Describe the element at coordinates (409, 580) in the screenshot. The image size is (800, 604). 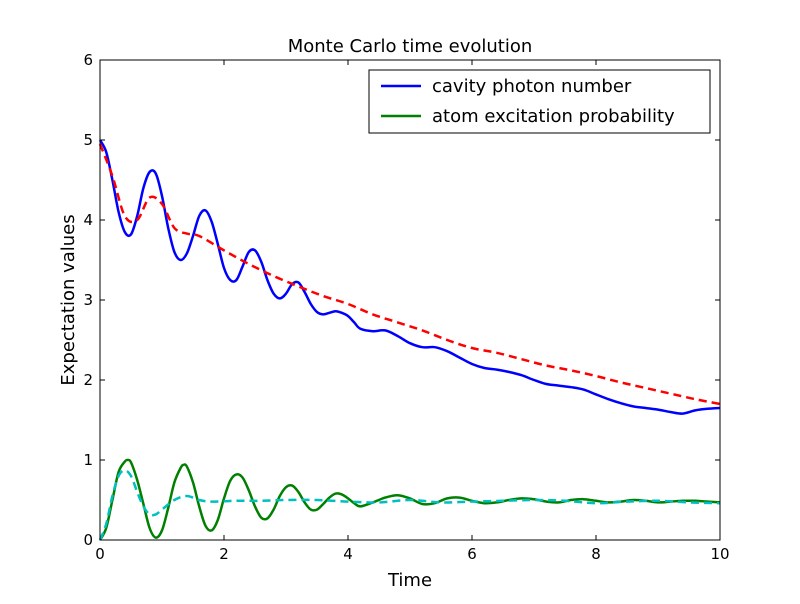
I see `x-axis-label: Time` at that location.